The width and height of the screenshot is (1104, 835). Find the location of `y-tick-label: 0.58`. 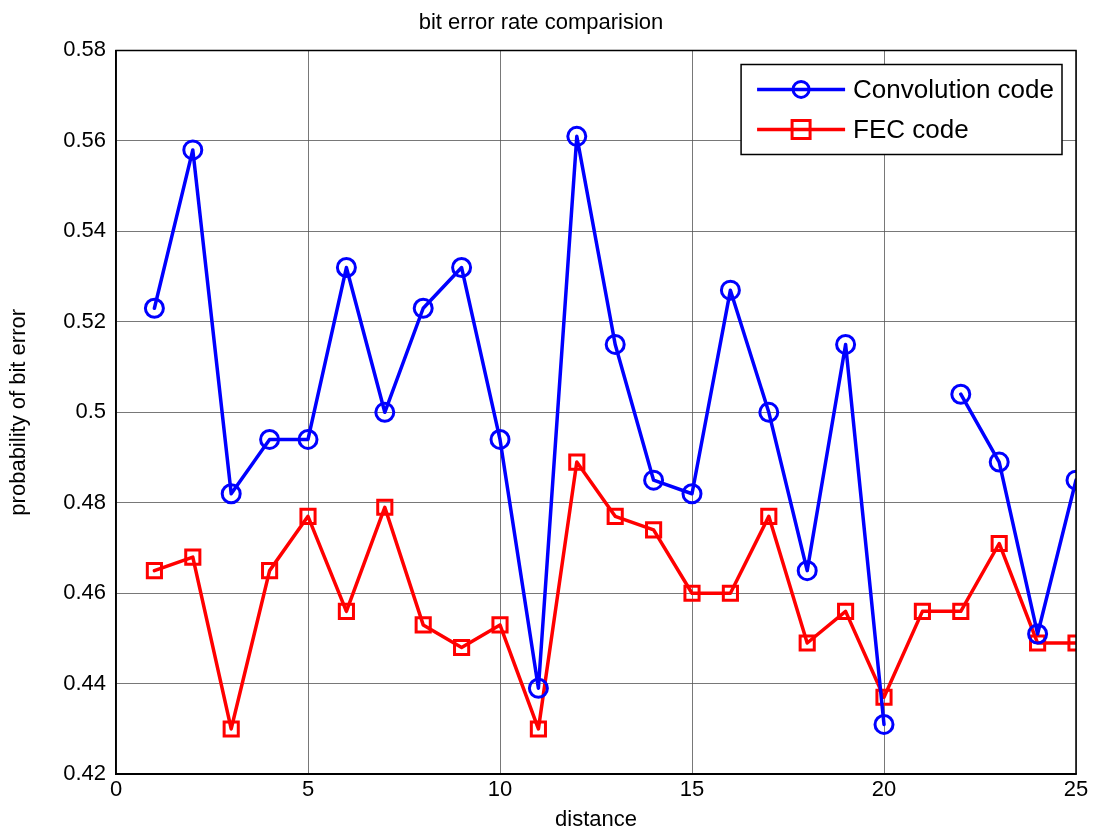

y-tick-label: 0.58 is located at coordinates (84, 49).